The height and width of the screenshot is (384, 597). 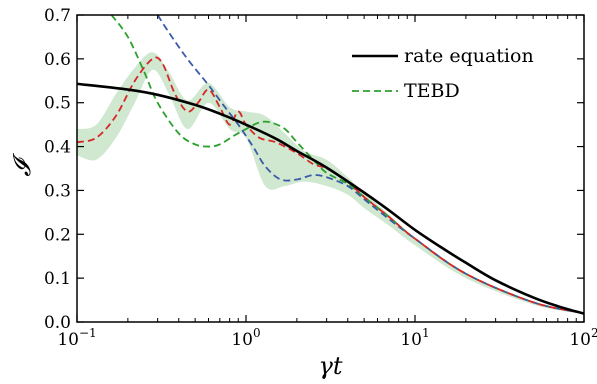 What do you see at coordinates (88, 333) in the screenshot?
I see `x-tick-label-exponent: −1` at bounding box center [88, 333].